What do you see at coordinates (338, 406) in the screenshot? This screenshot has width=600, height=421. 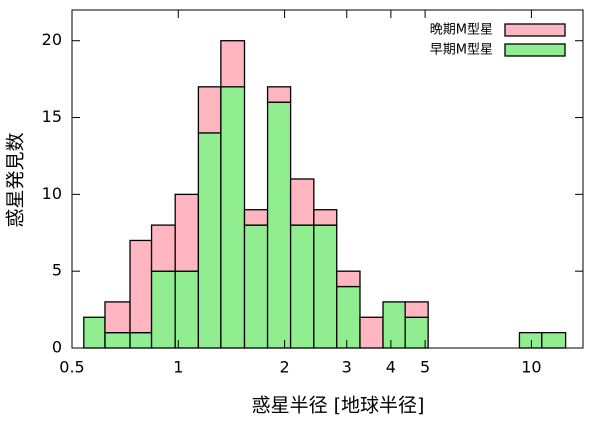 I see `x-axis-label: 惑星半径 [地球半径]` at bounding box center [338, 406].